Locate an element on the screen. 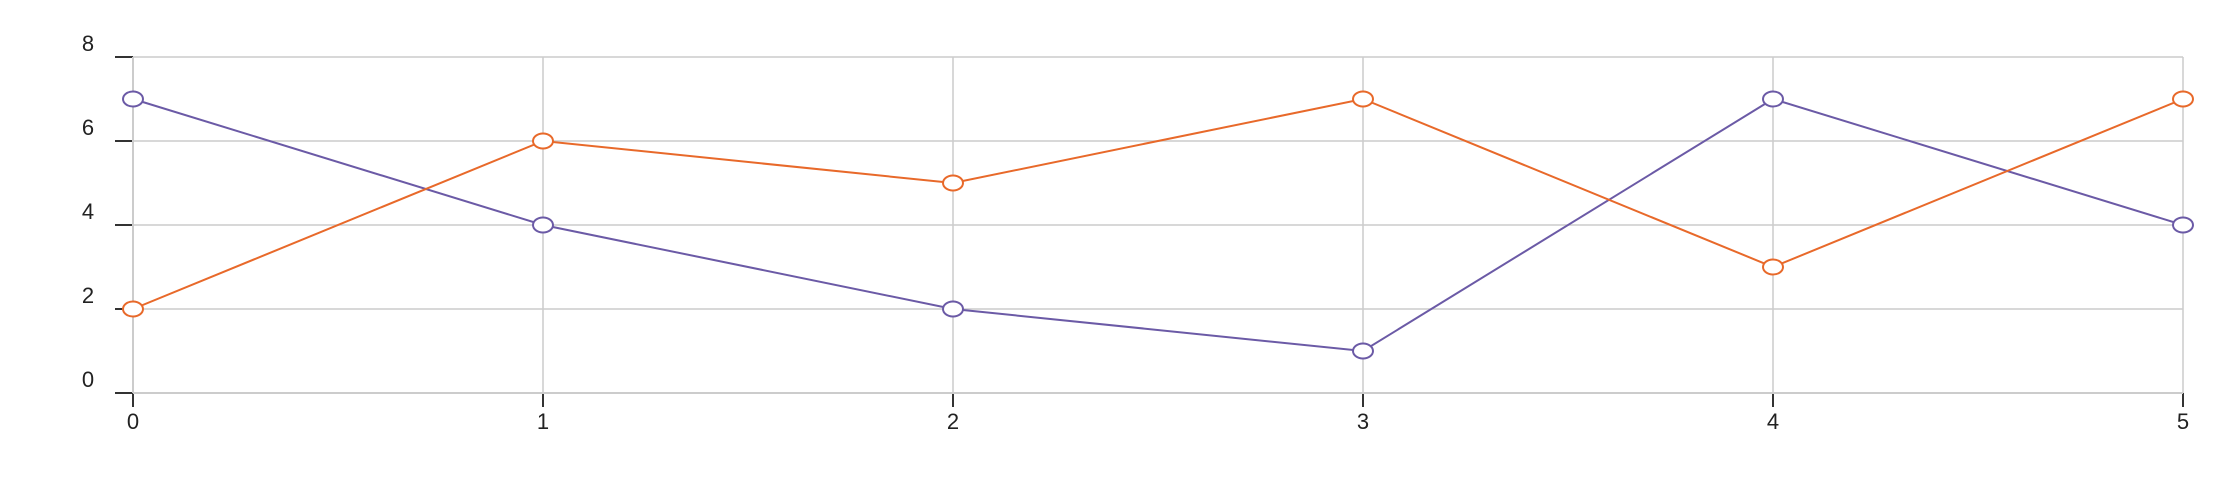  y-tick-label-8: 8 is located at coordinates (88, 43).